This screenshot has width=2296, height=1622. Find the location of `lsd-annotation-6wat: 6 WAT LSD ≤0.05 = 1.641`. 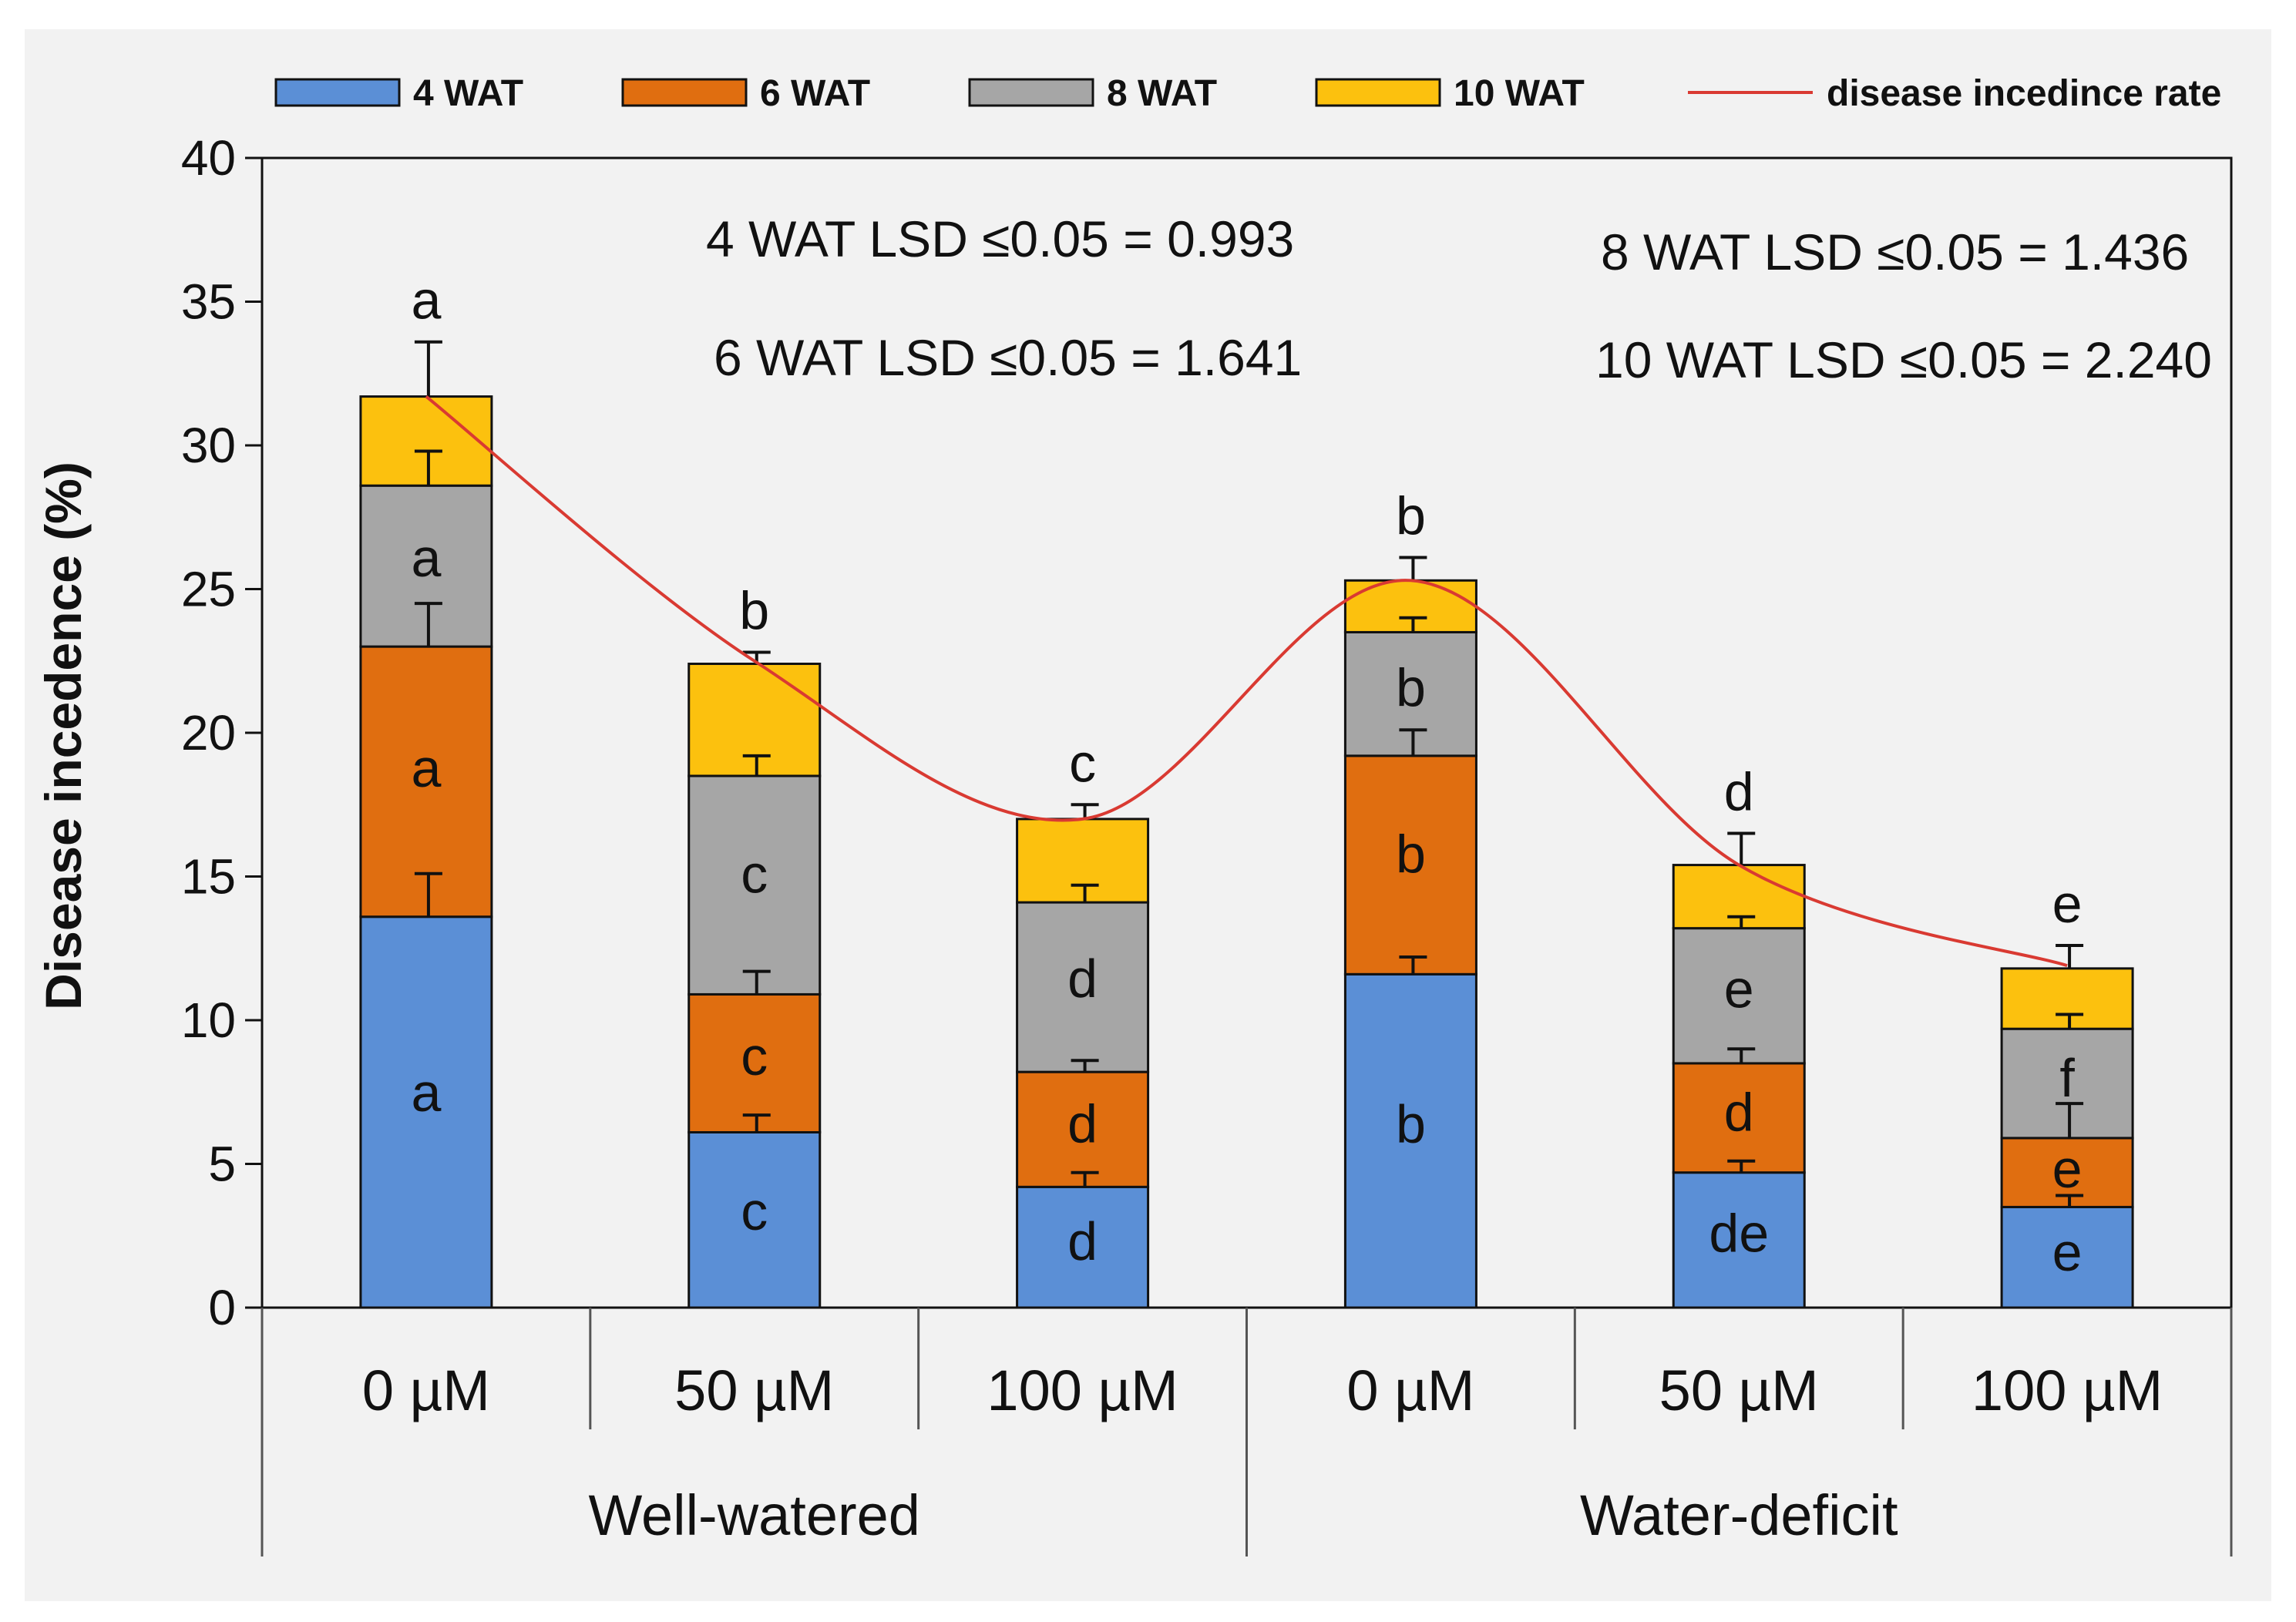

lsd-annotation-6wat: 6 WAT LSD ≤0.05 = 1.641 is located at coordinates (1008, 357).